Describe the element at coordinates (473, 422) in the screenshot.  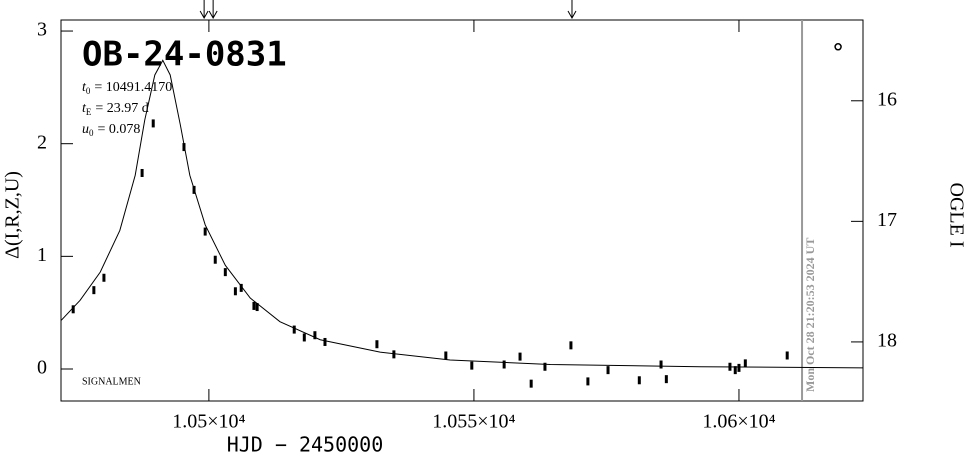
I see `x-tick-label: 1.055×10⁴` at that location.